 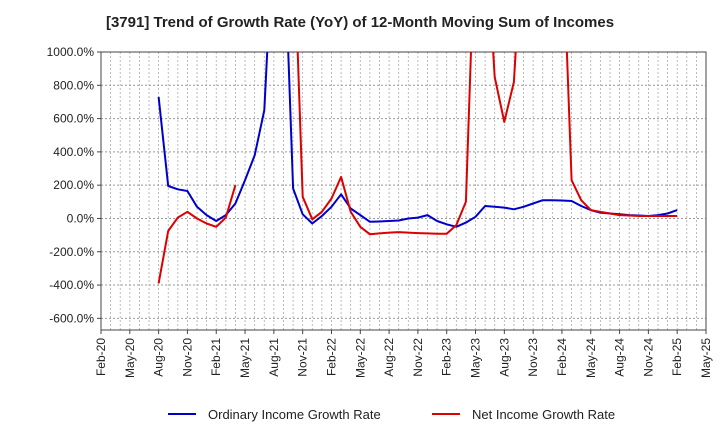 What do you see at coordinates (591, 358) in the screenshot?
I see `x-tick-label: May-24` at bounding box center [591, 358].